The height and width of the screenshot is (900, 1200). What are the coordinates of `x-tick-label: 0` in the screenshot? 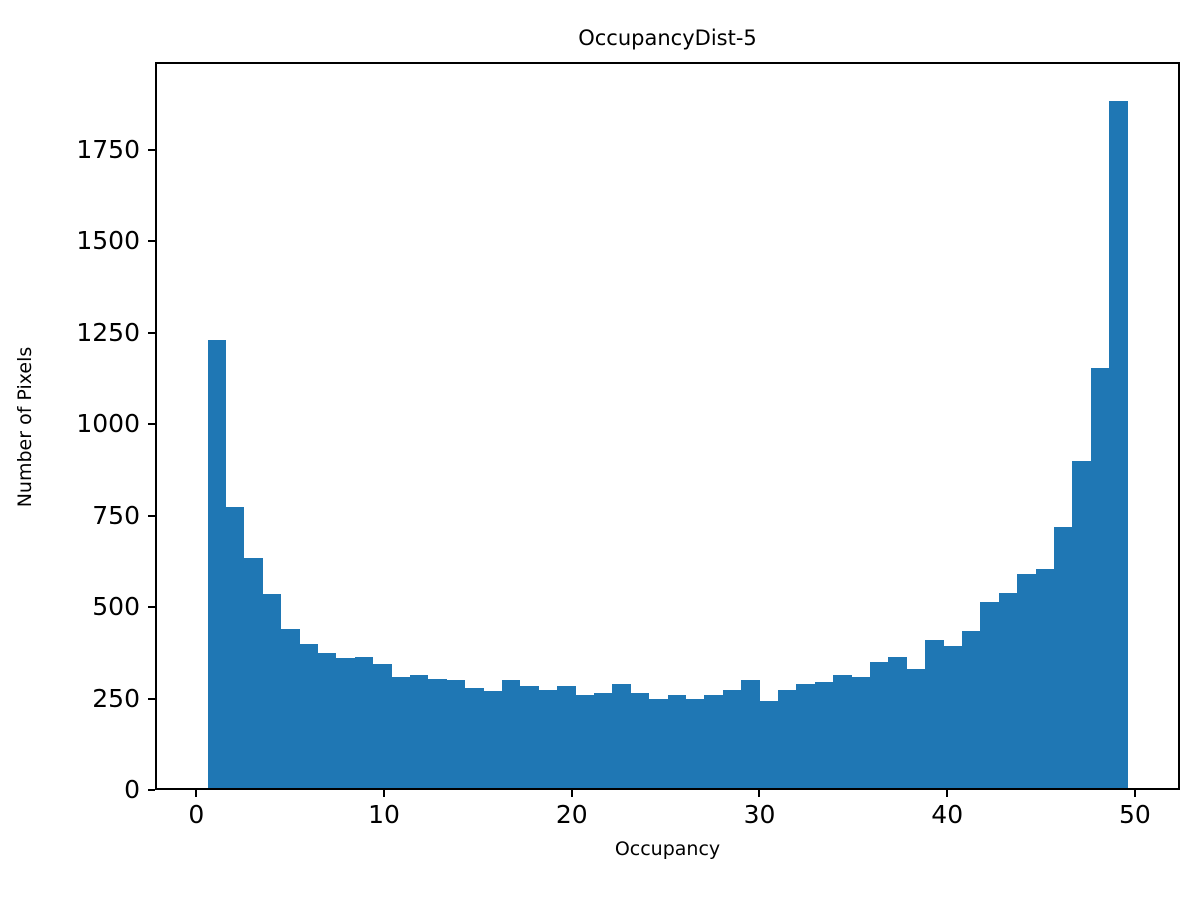 It's located at (196, 814).